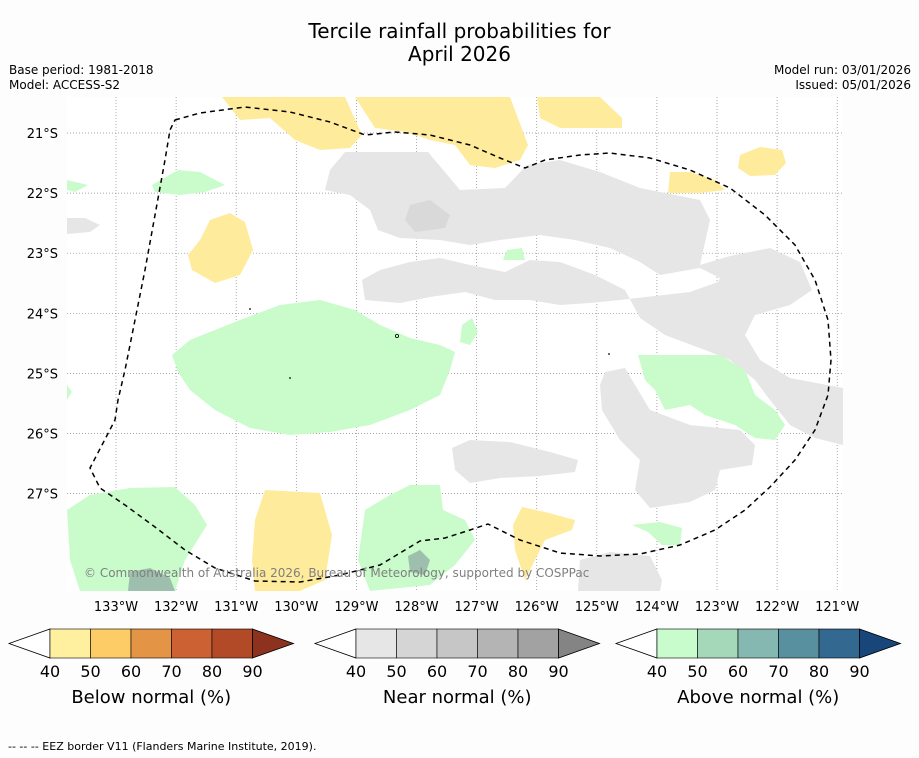  Describe the element at coordinates (579, 112) in the screenshot. I see `below-region-topright` at that location.